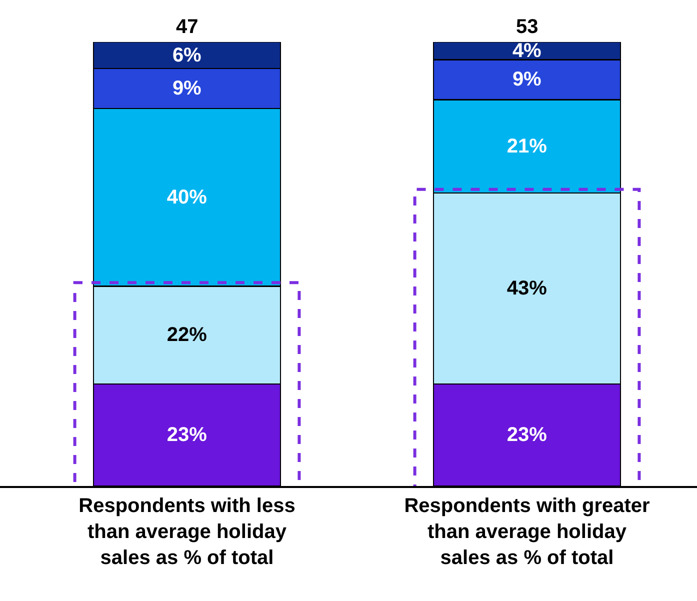  What do you see at coordinates (527, 146) in the screenshot?
I see `data-label: 21%` at bounding box center [527, 146].